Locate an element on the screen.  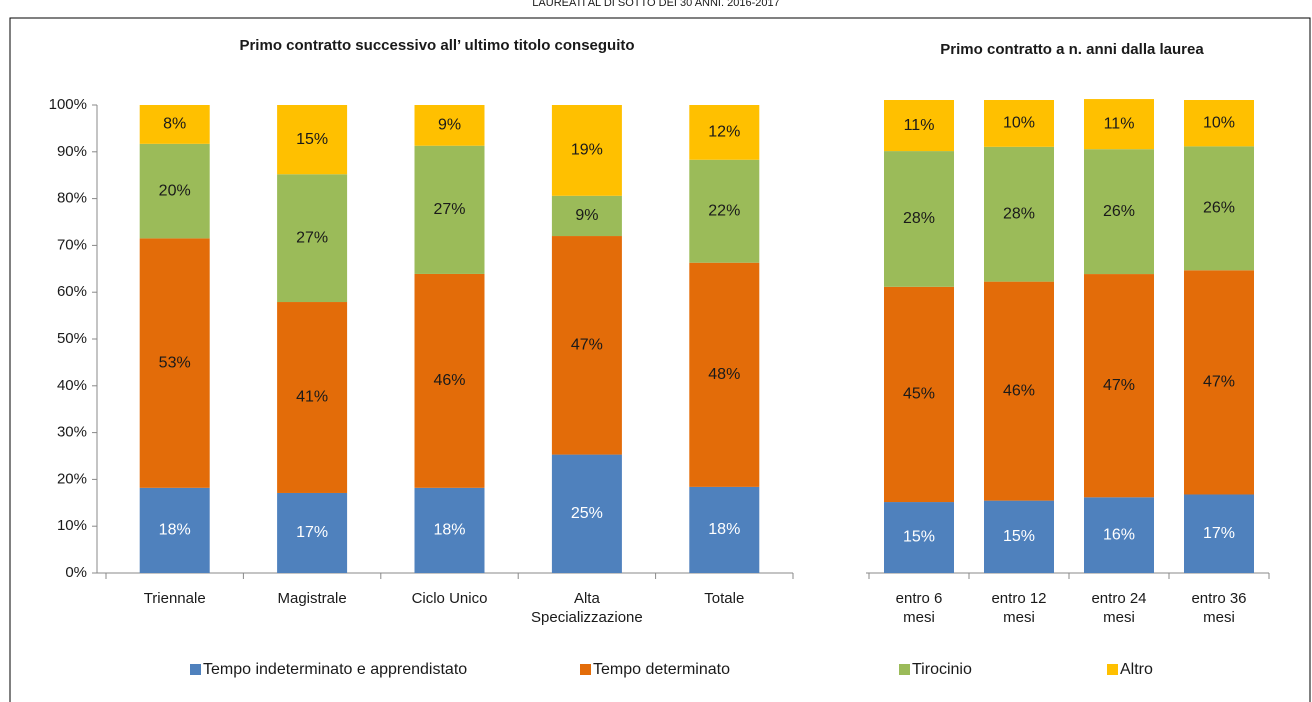
y-tick-label: 10% is located at coordinates (72, 525).